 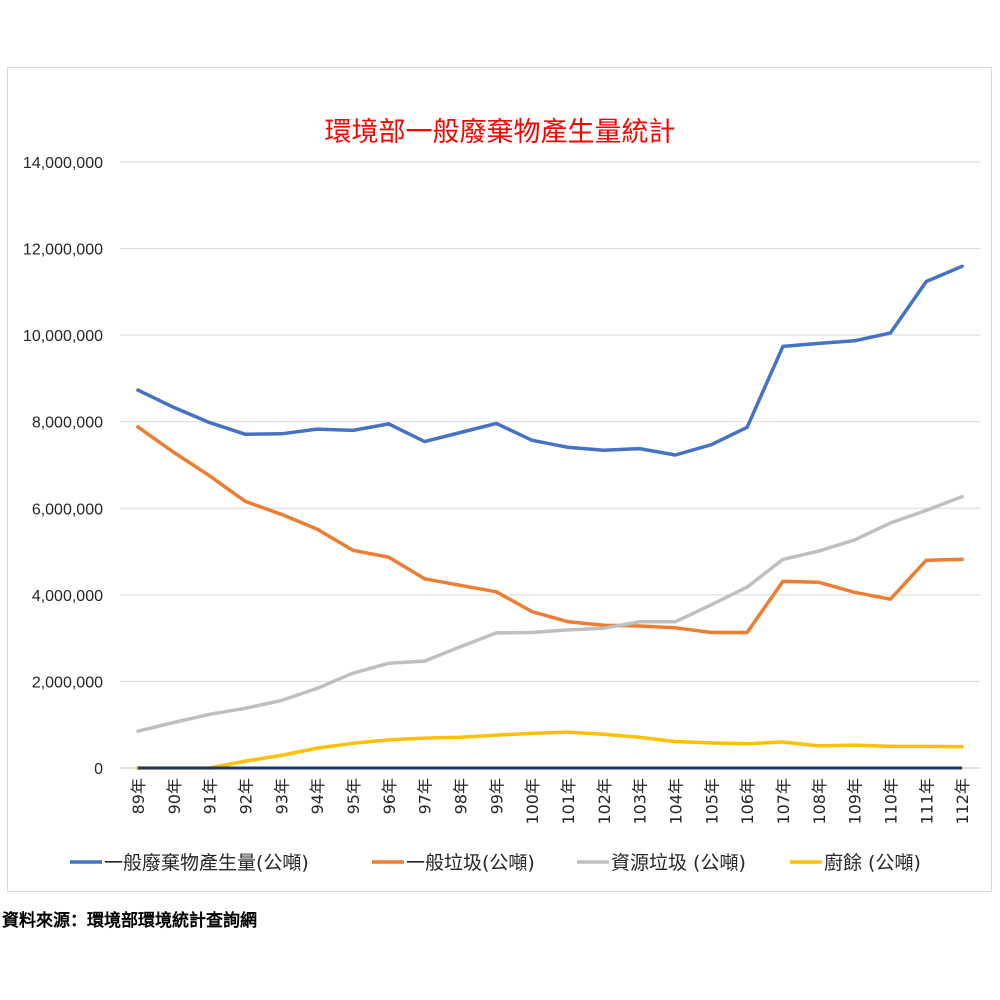 I want to click on x-tick-label: 103年, so click(x=640, y=801).